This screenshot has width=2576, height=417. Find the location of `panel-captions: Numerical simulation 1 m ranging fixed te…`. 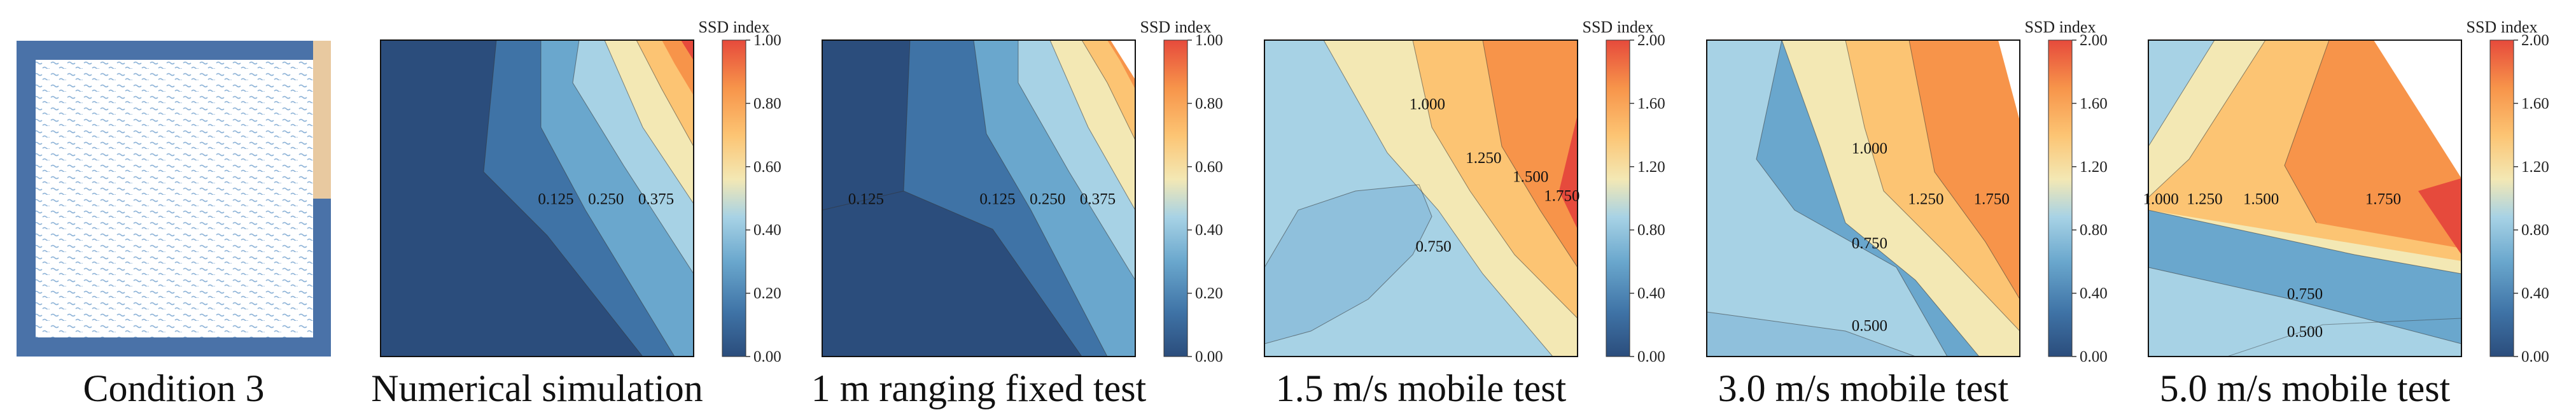

panel-captions: Numerical simulation 1 m ranging fixed te… is located at coordinates (1410, 388).